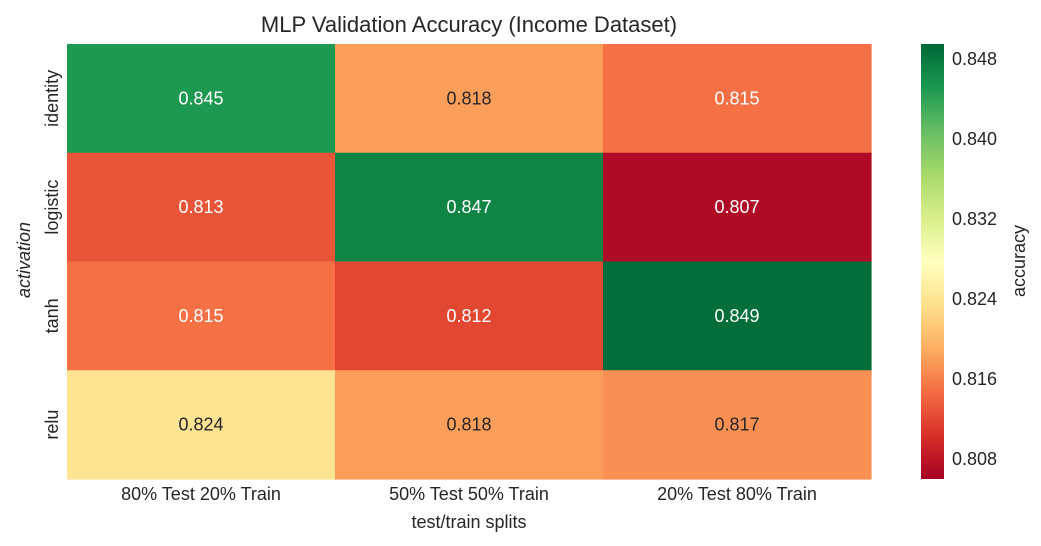 The height and width of the screenshot is (546, 1041). Describe the element at coordinates (974, 59) in the screenshot. I see `colorbar-tick-label: 0.848` at that location.